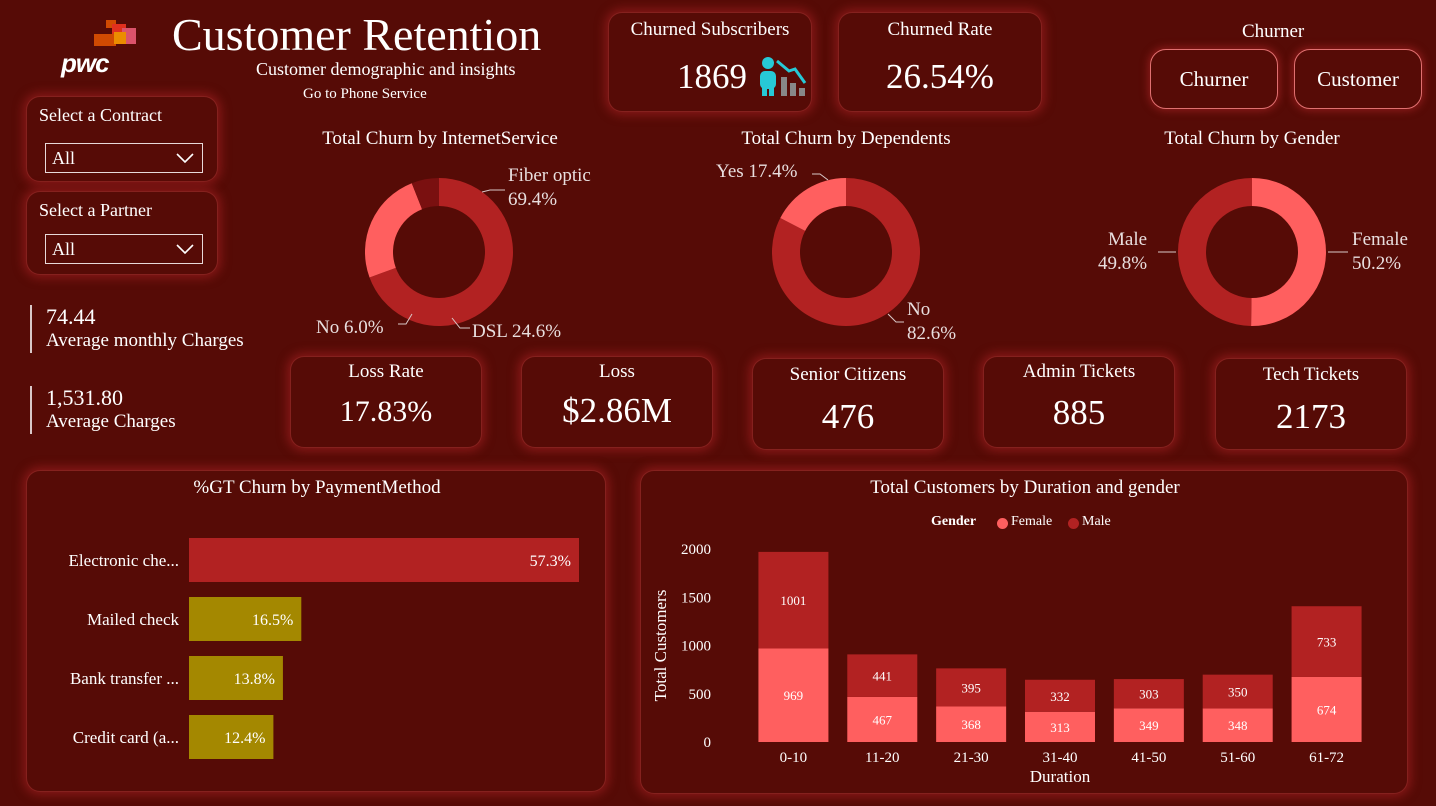 This screenshot has width=1436, height=806. I want to click on legend-male-swatch, so click(1073, 523).